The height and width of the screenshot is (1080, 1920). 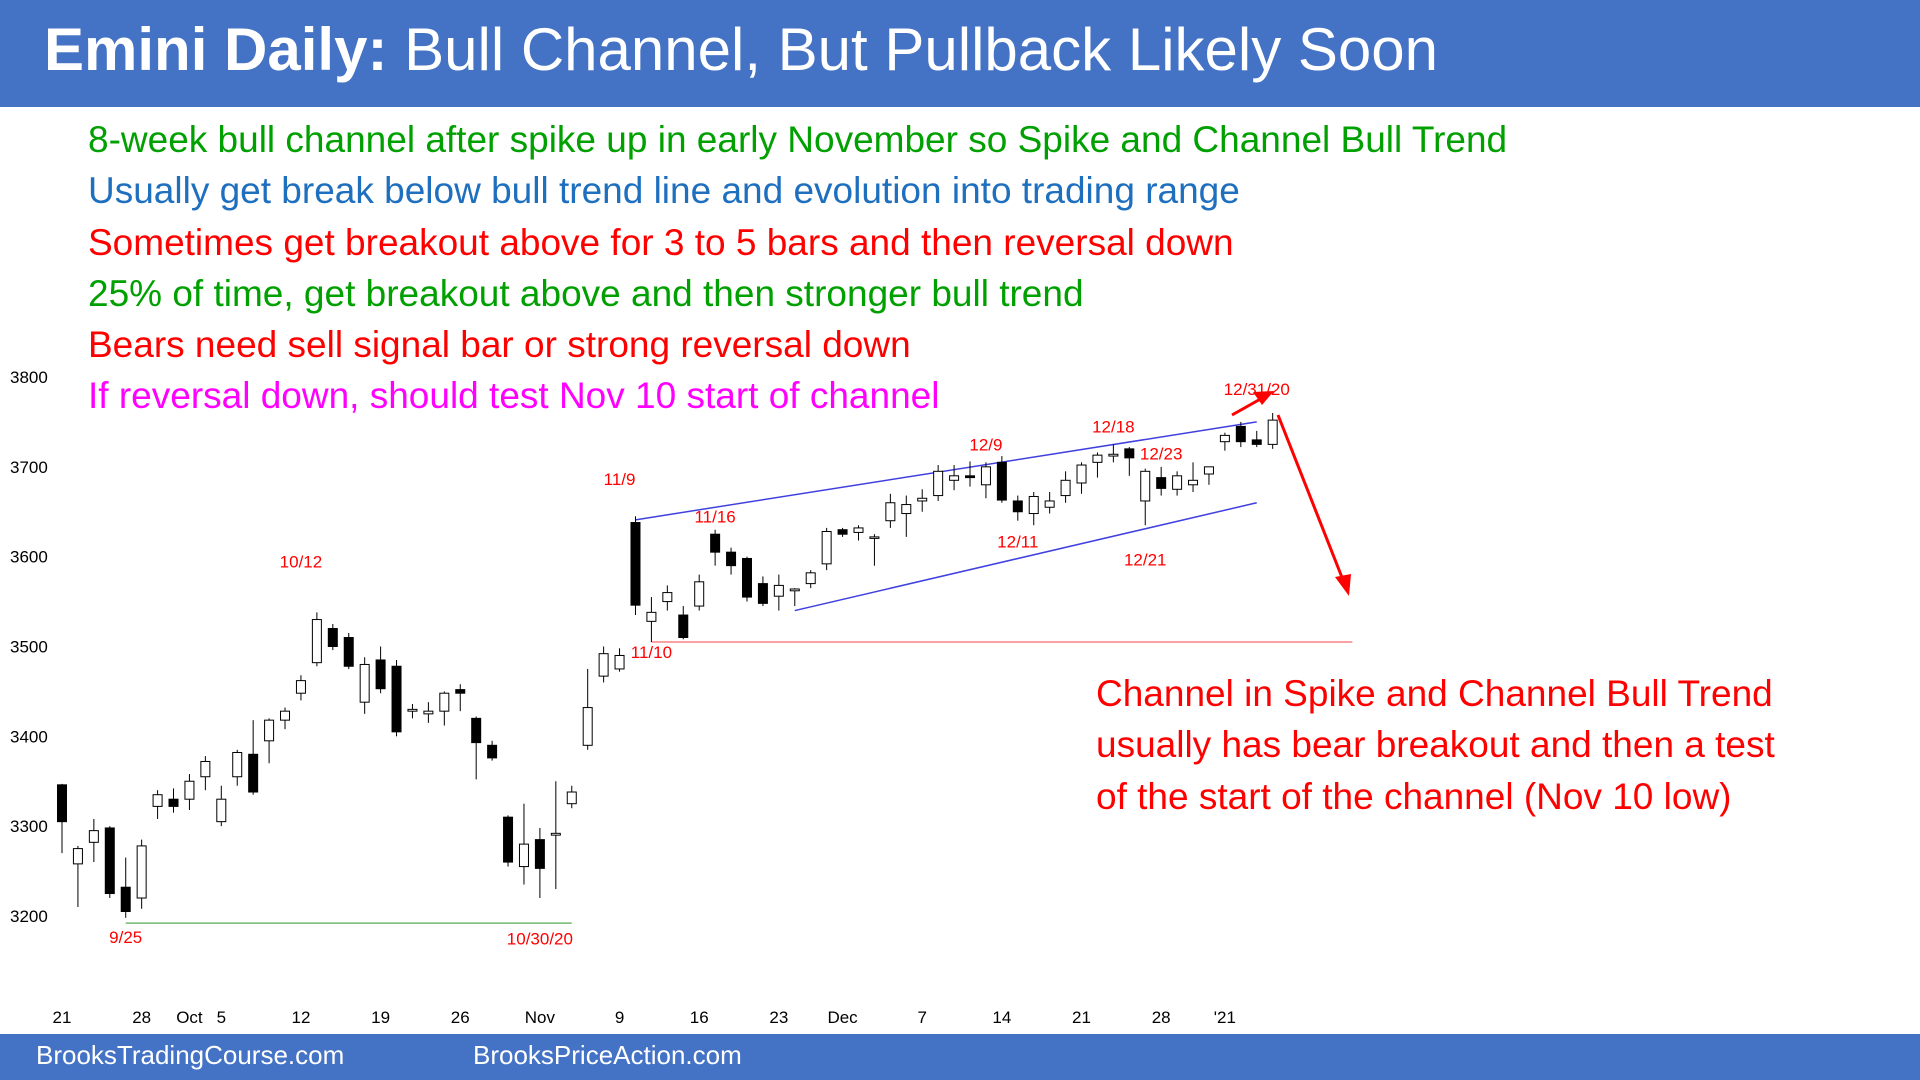 What do you see at coordinates (619, 1017) in the screenshot?
I see `x-tick-label: 9` at bounding box center [619, 1017].